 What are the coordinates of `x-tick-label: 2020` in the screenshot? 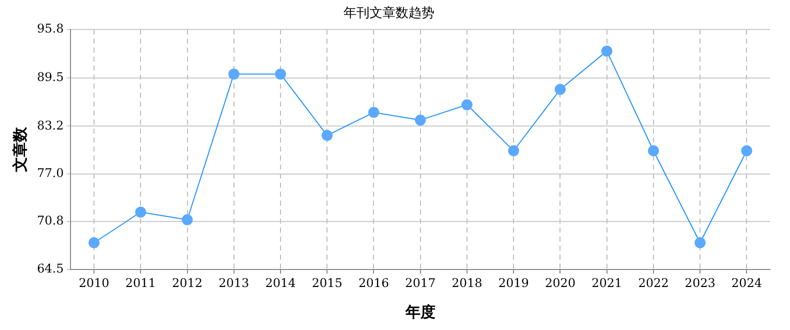 It's located at (560, 283).